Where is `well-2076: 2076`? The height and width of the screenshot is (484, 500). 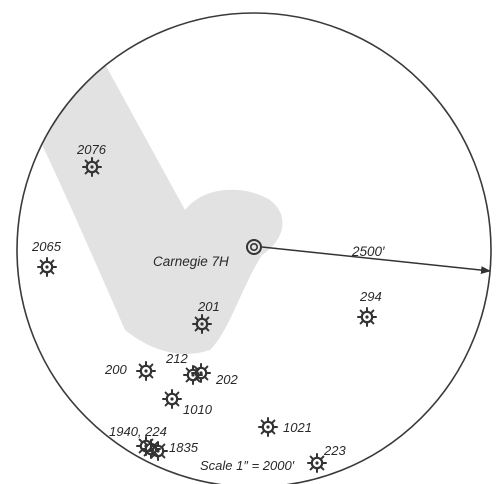 well-2076: 2076 is located at coordinates (91, 160).